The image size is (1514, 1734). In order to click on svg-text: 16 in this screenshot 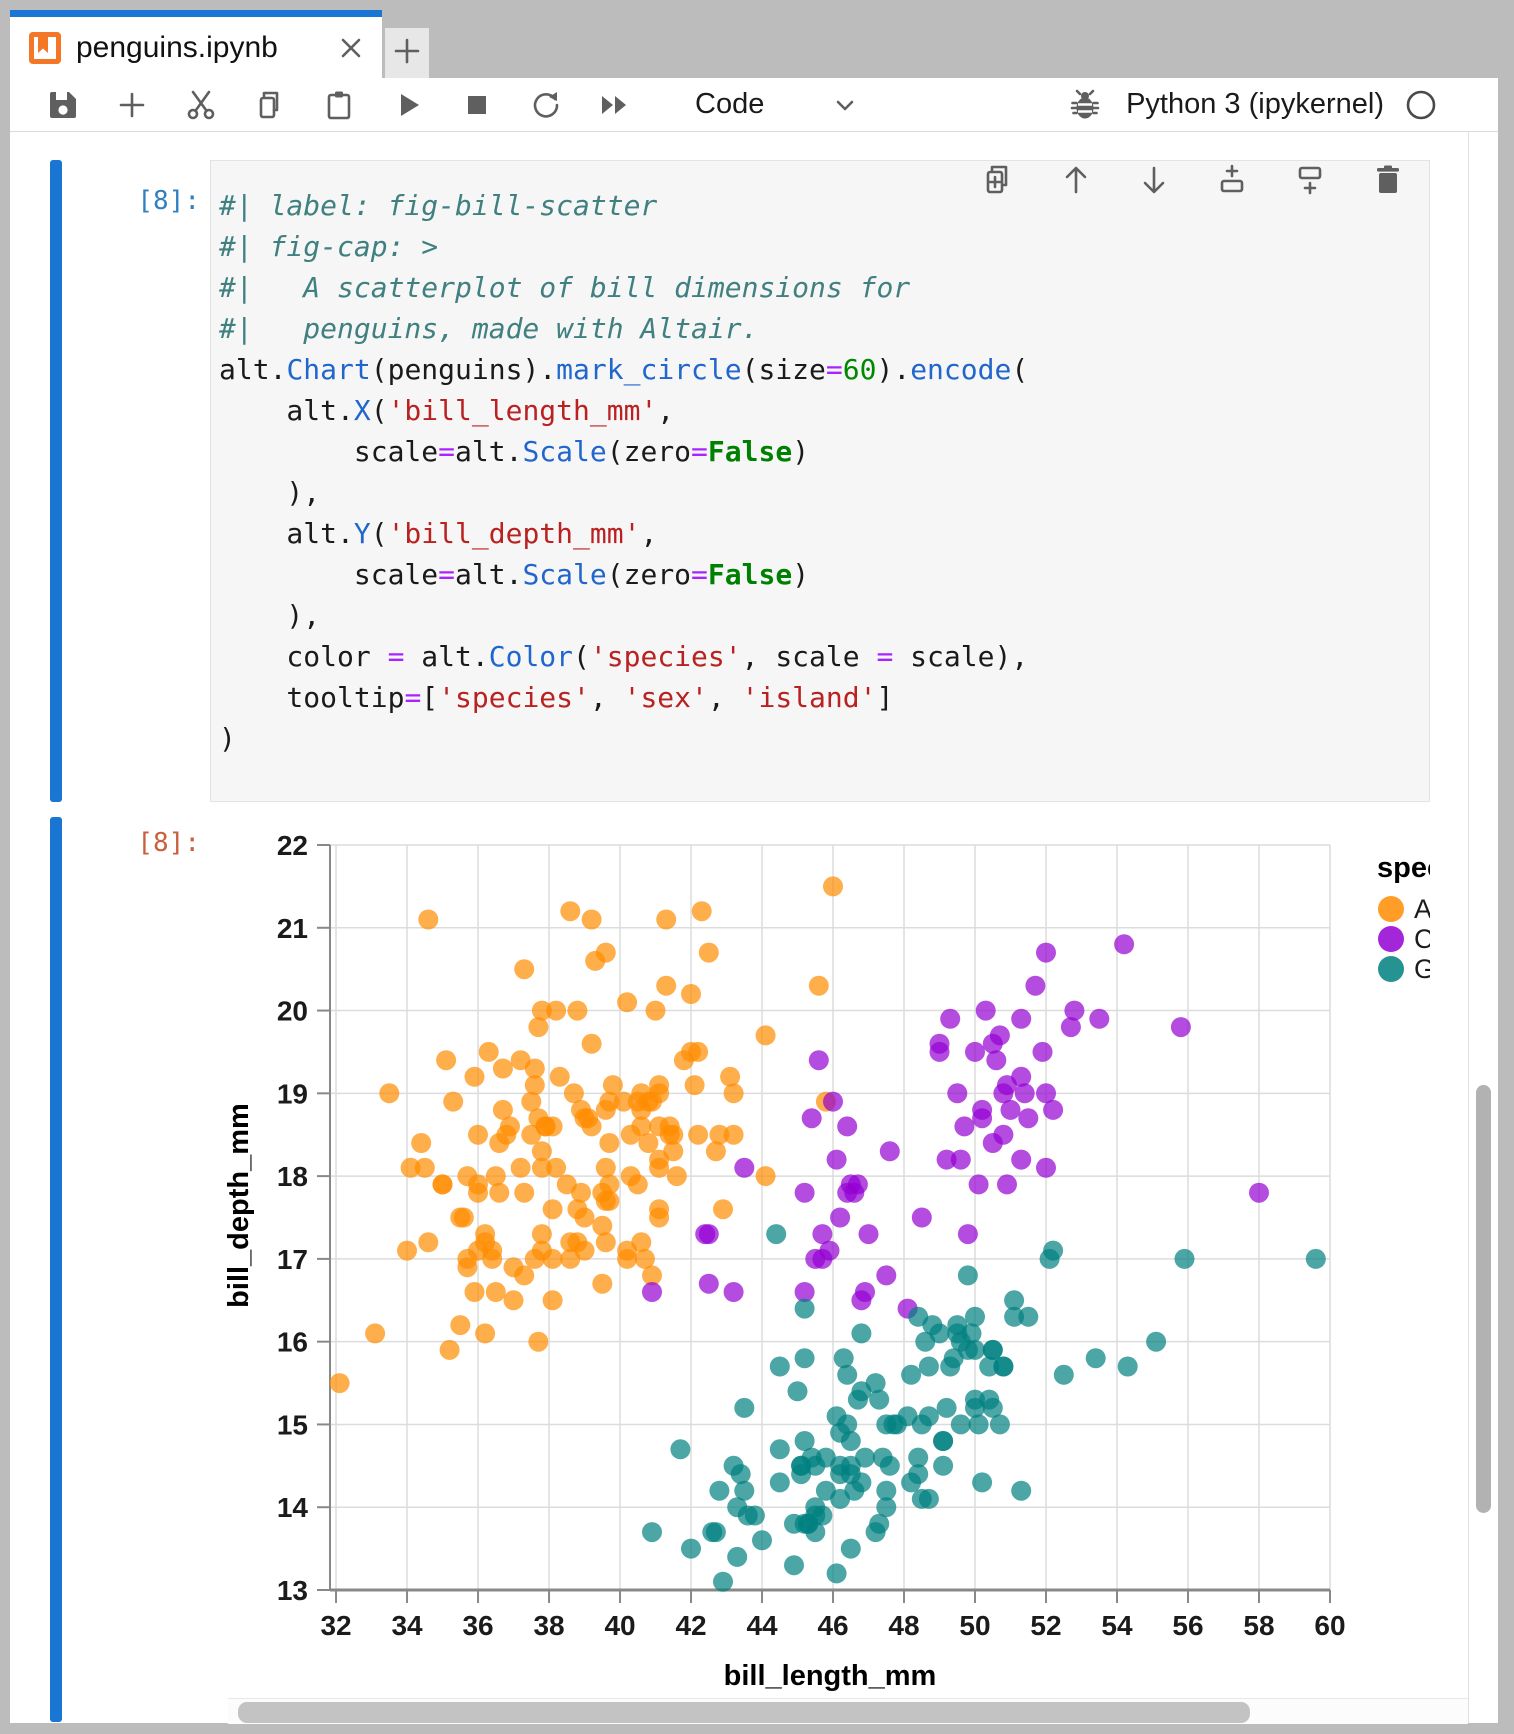, I will do `click(292, 1342)`.